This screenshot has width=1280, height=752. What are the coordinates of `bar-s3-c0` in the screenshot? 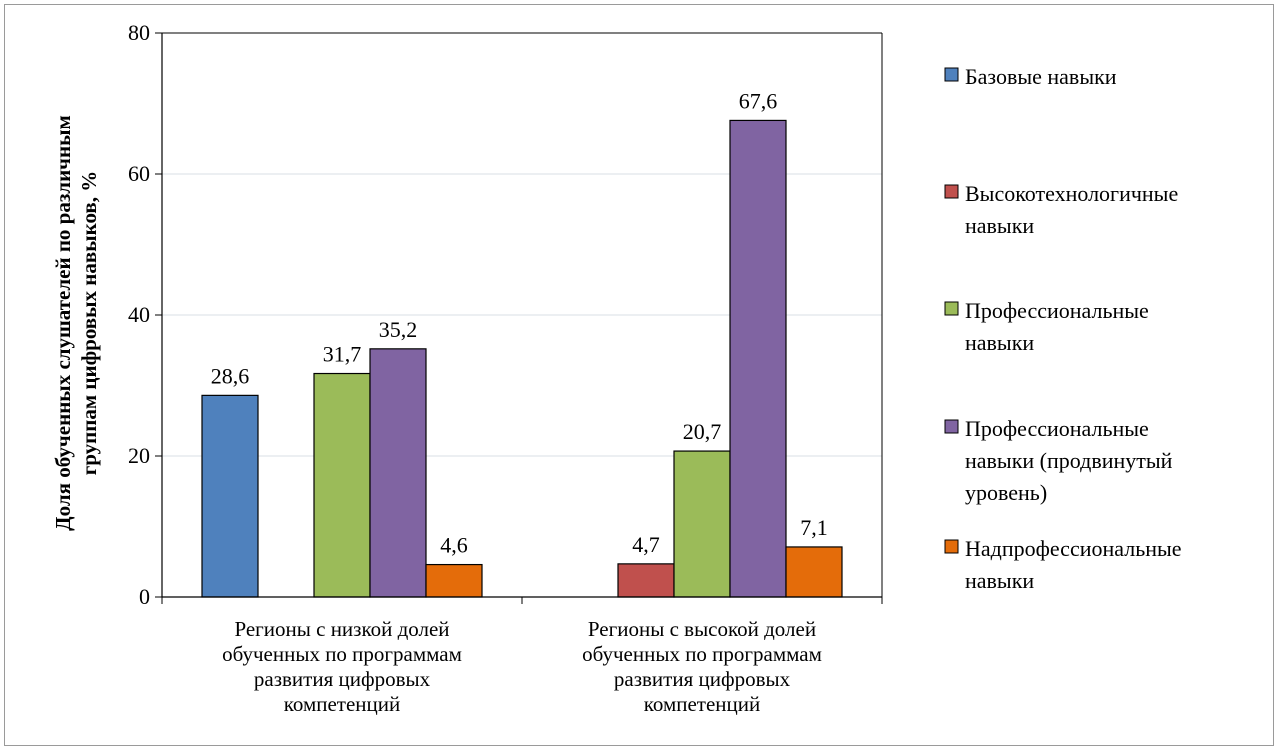 It's located at (398, 473).